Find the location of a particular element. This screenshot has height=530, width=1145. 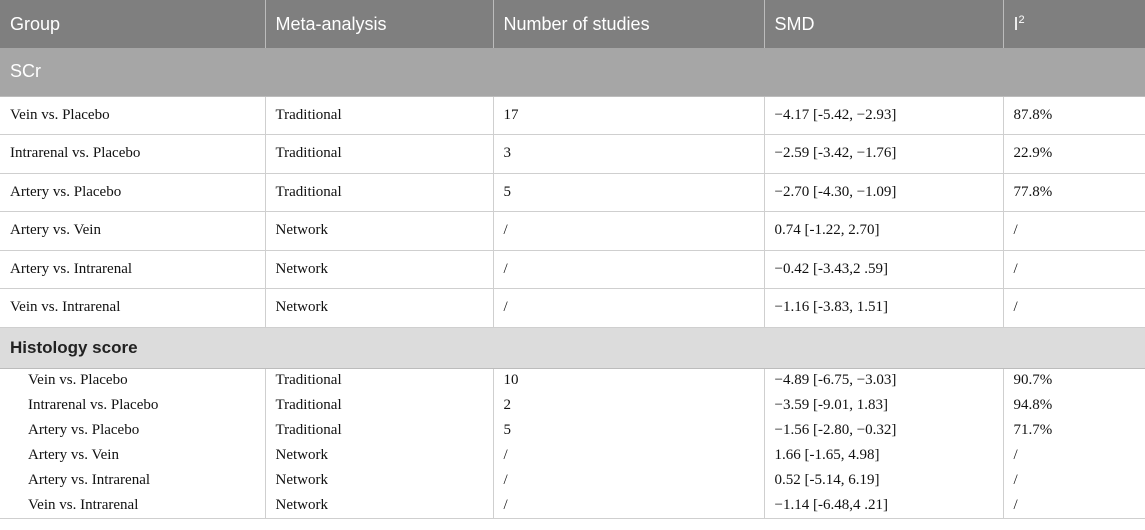

cell-smd: −0.42 [-3.43,2 .59] is located at coordinates (883, 269).